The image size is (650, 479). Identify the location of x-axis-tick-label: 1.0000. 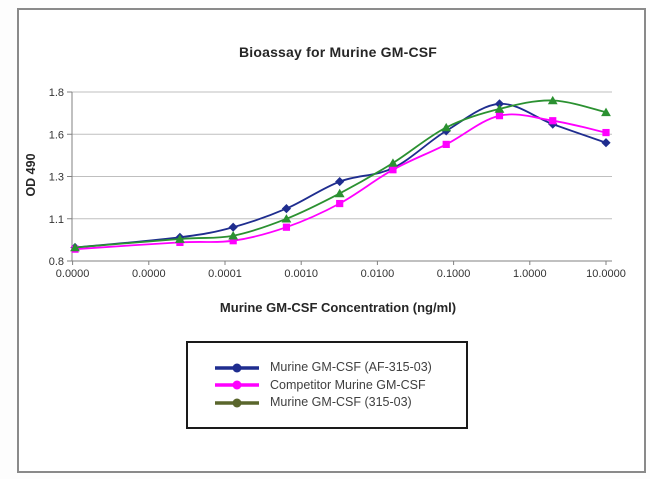
(530, 274).